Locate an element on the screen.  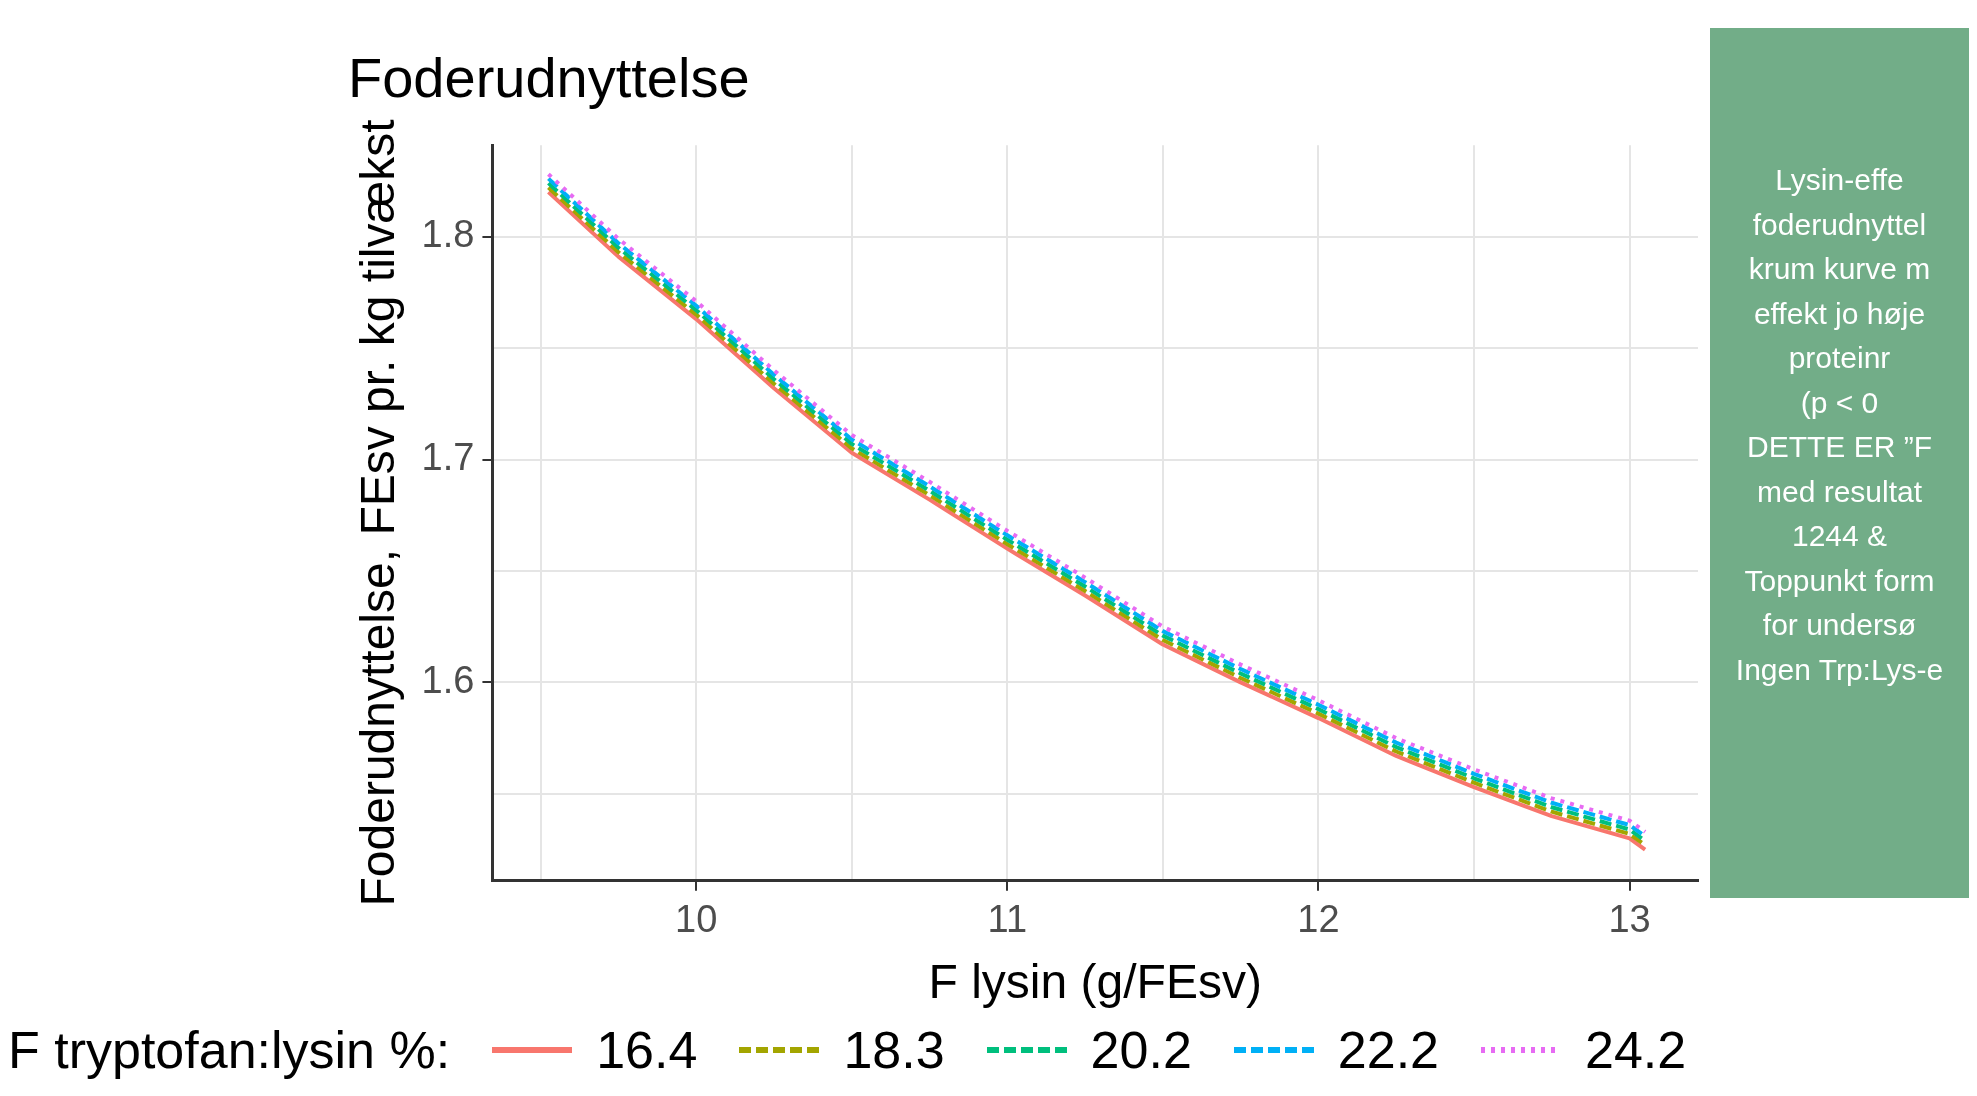
text: Lysin-effe is located at coordinates (1839, 180).